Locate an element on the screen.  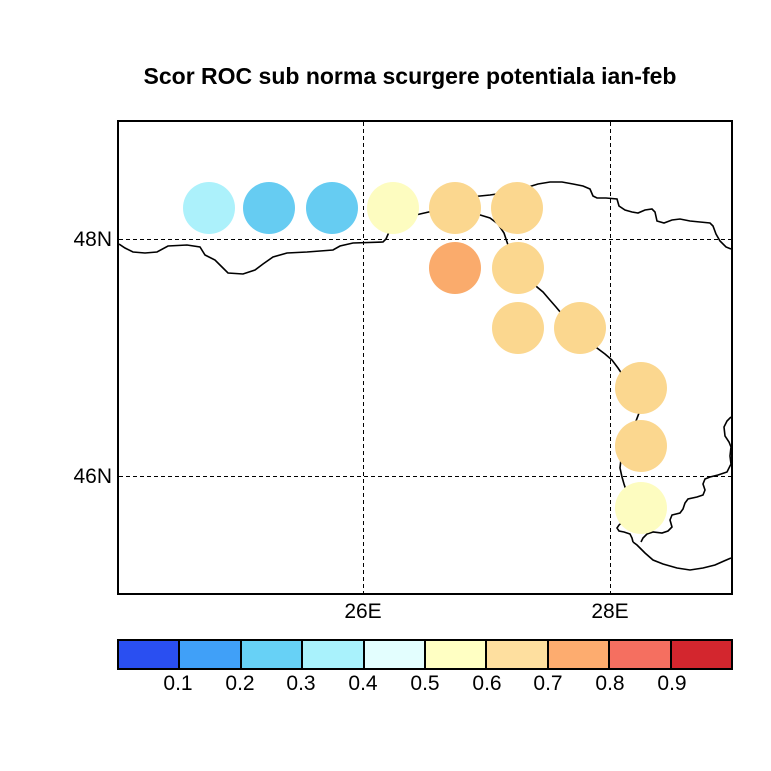
colorbar-tick-label: 0.8 is located at coordinates (610, 683).